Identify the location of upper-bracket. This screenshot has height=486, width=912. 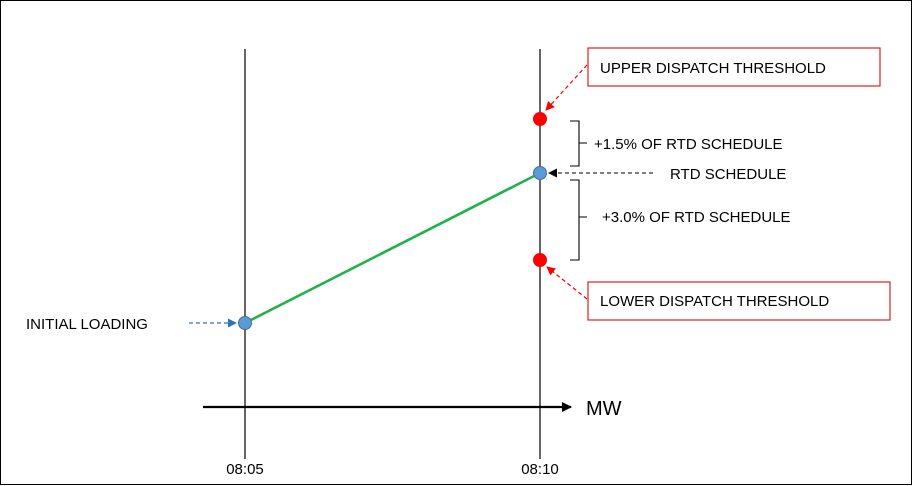
(578, 143).